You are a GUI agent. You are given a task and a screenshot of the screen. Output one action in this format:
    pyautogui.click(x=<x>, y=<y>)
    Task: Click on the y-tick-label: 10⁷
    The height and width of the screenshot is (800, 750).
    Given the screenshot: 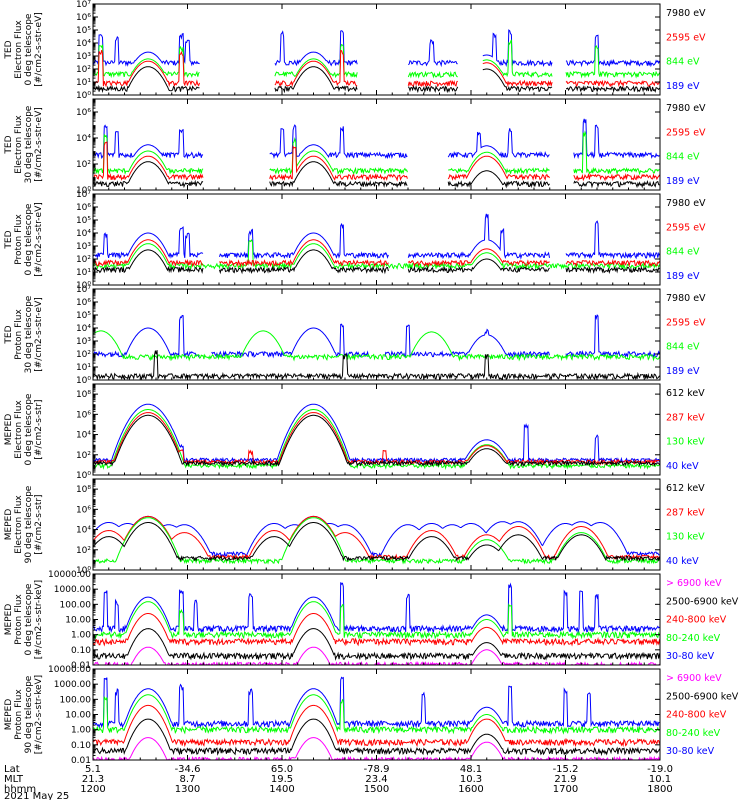 What is the action you would take?
    pyautogui.click(x=83, y=5)
    